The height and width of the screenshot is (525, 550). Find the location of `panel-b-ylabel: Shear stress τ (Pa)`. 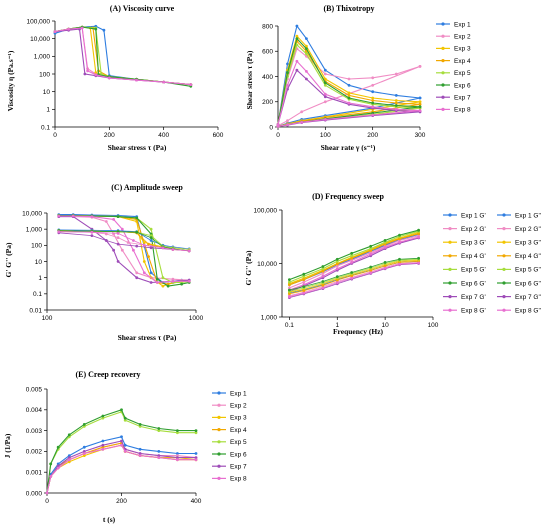

panel-b-ylabel: Shear stress τ (Pa) is located at coordinates (249, 79).